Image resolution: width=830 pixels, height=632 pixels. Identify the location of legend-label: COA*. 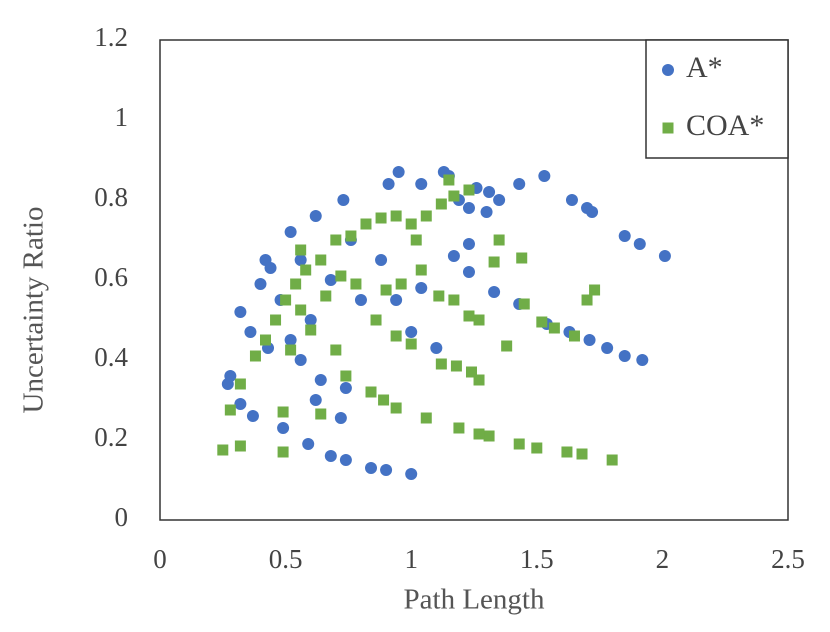
(725, 125).